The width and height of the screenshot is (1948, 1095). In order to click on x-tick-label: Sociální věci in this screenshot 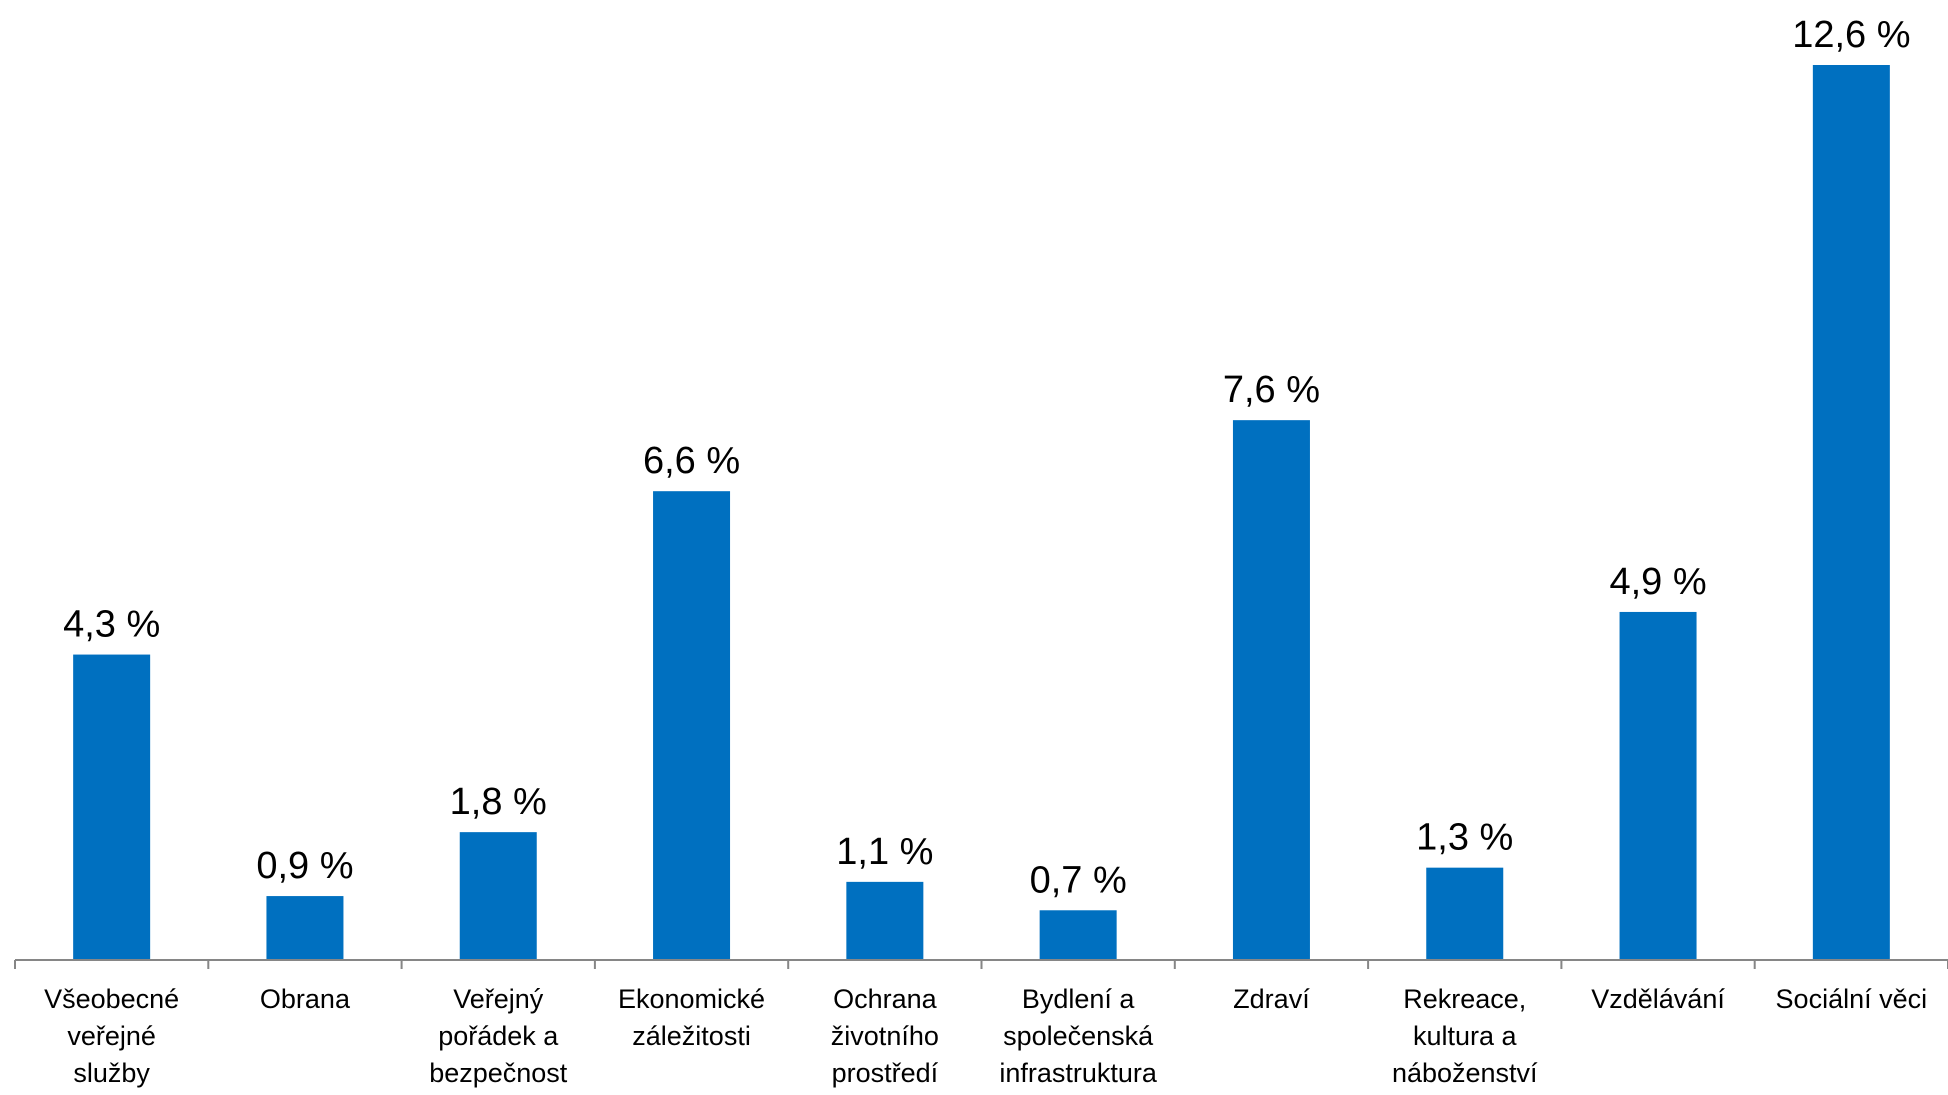, I will do `click(1852, 999)`.